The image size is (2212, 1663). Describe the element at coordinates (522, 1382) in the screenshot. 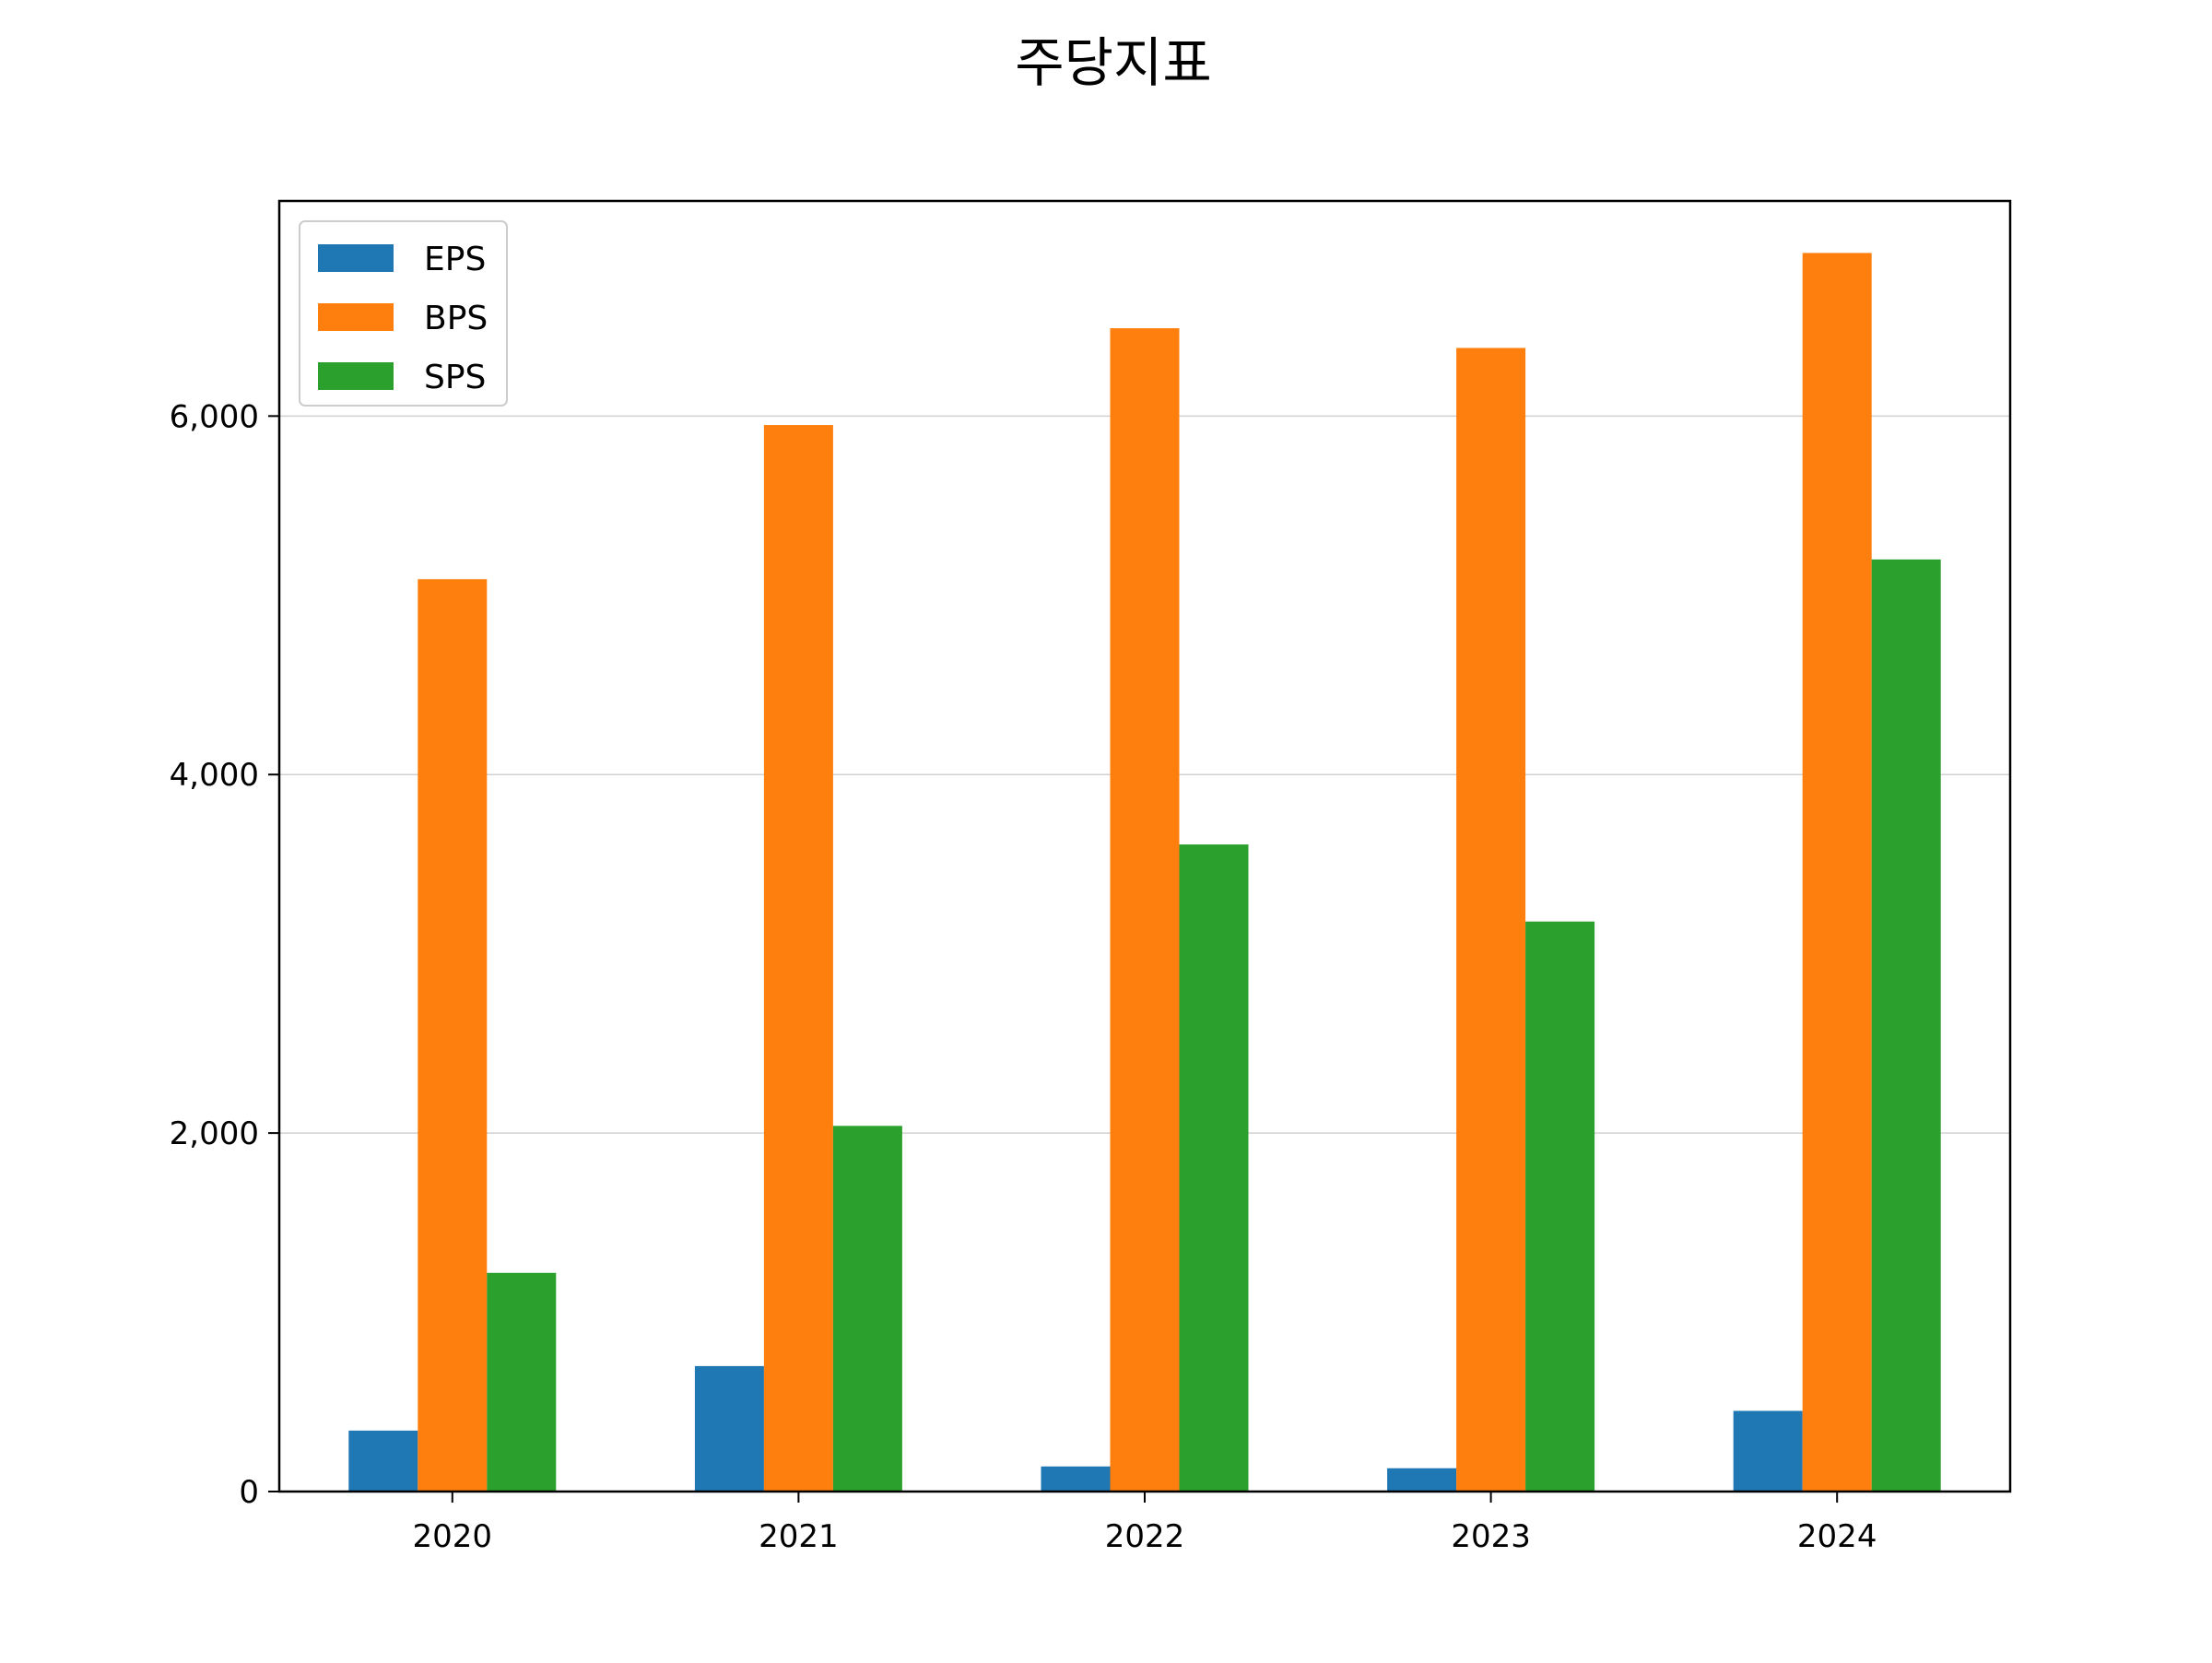

I see `bar-sps-2020` at that location.